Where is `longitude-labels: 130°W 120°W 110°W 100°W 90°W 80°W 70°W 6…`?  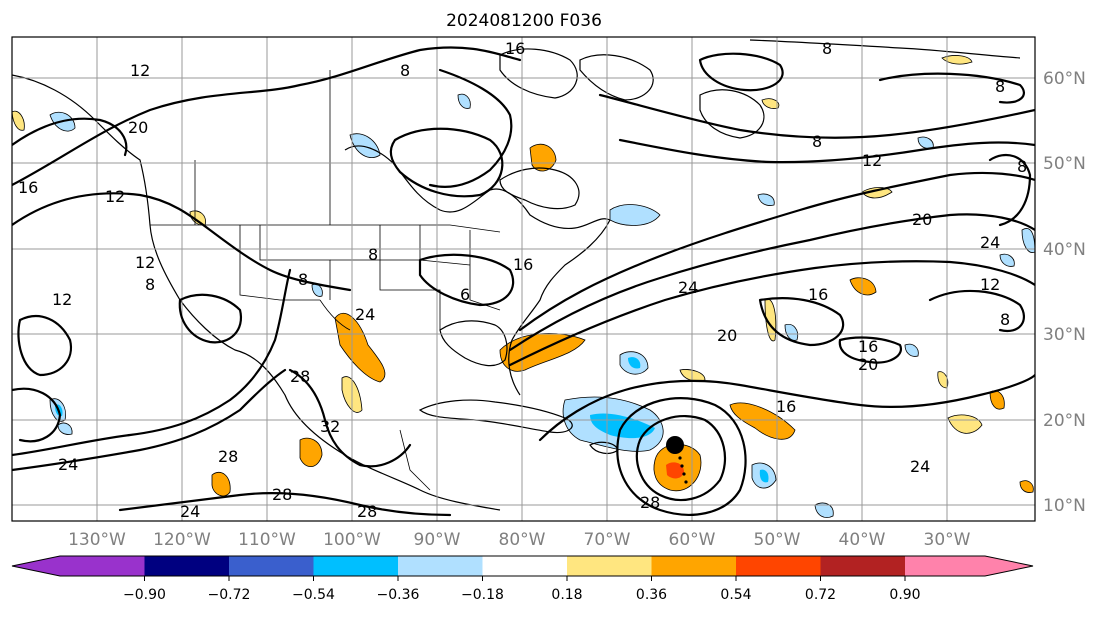
longitude-labels: 130°W 120°W 110°W 100°W 90°W 80°W 70°W 6… is located at coordinates (519, 540).